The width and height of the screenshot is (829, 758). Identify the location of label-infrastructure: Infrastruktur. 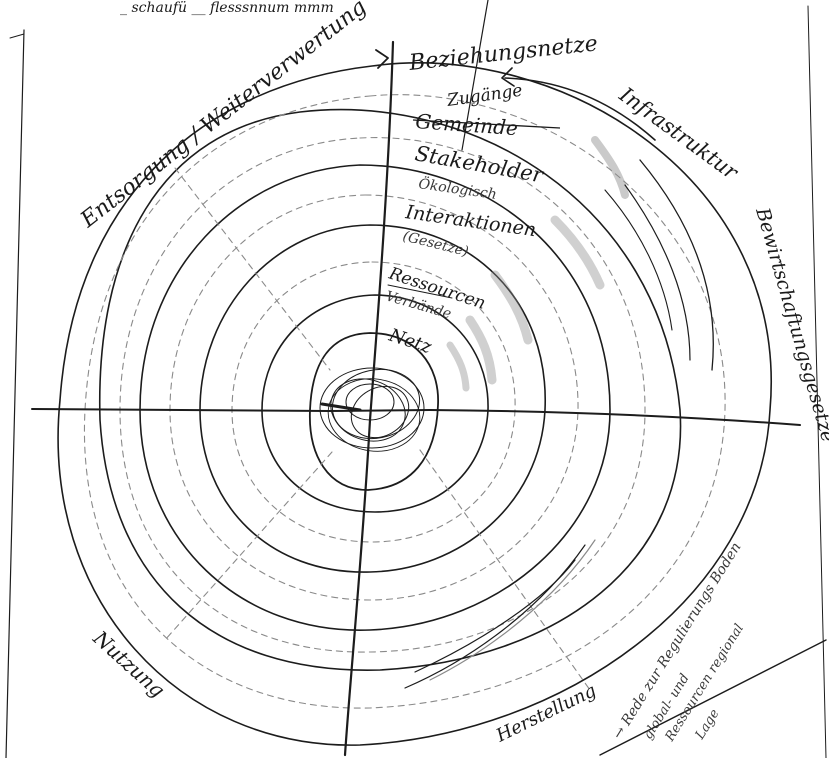
(678, 133).